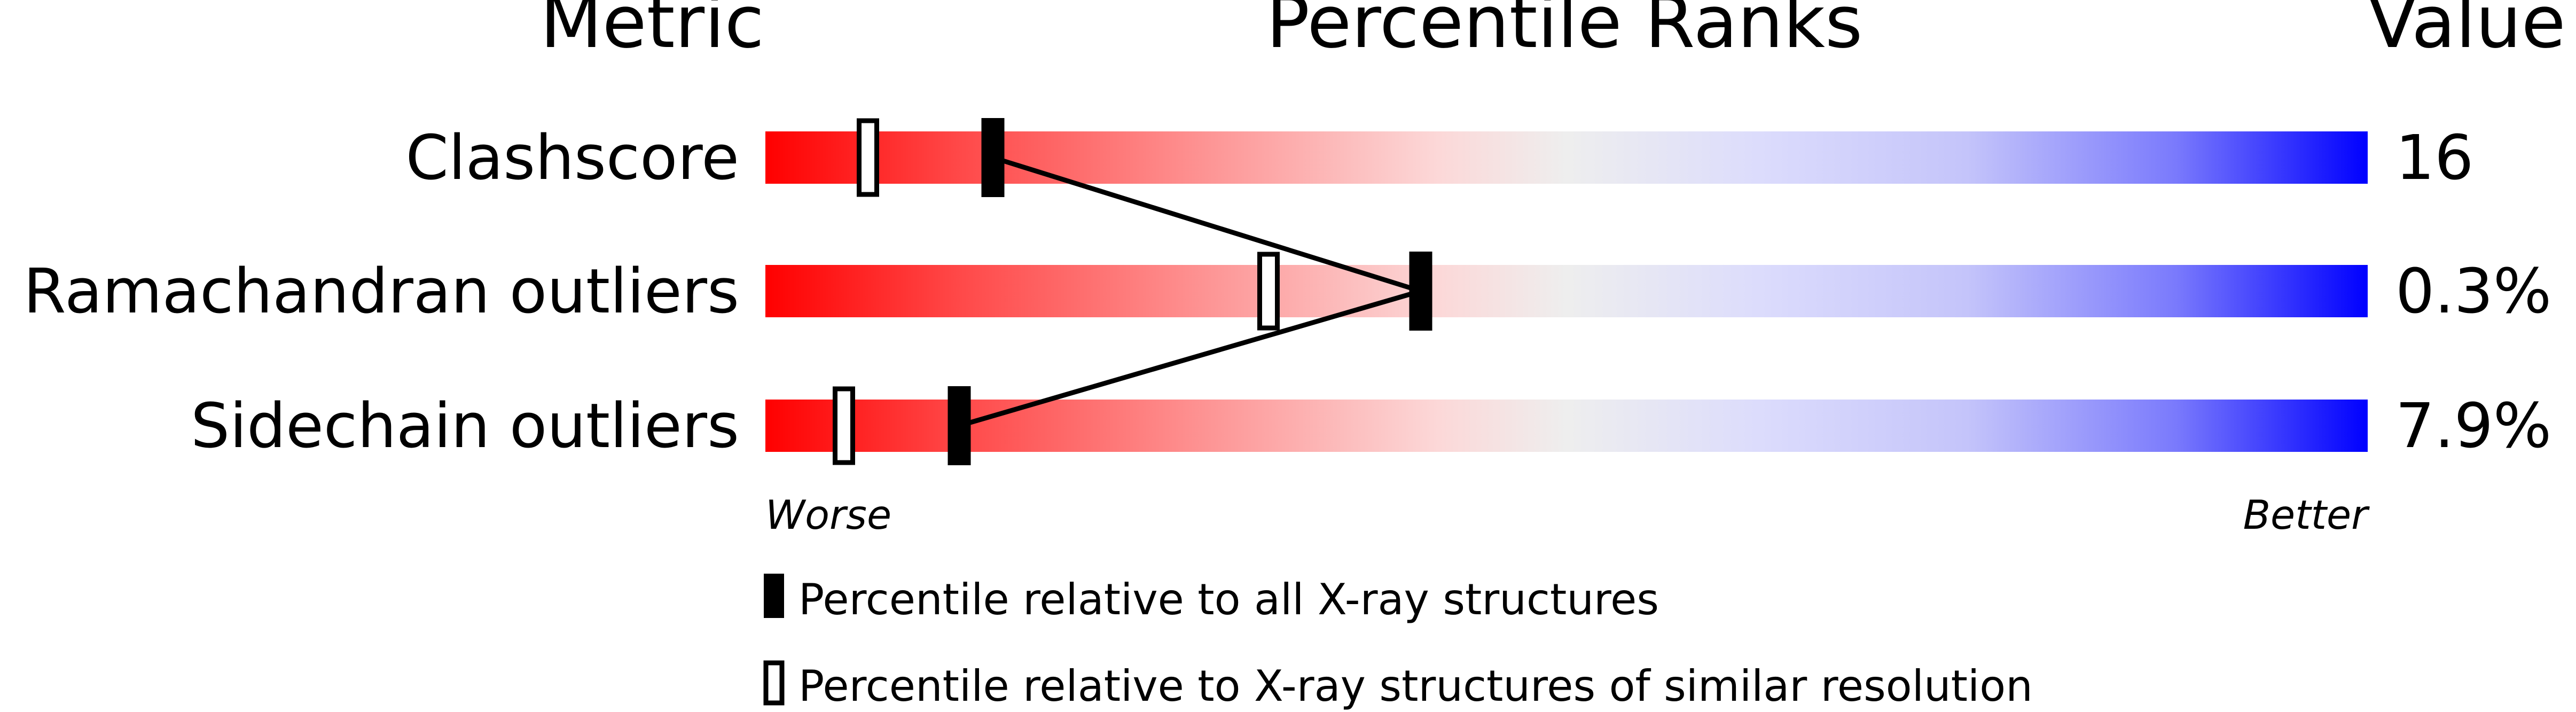 The width and height of the screenshot is (2576, 712). What do you see at coordinates (2306, 514) in the screenshot?
I see `better-label: Better` at bounding box center [2306, 514].